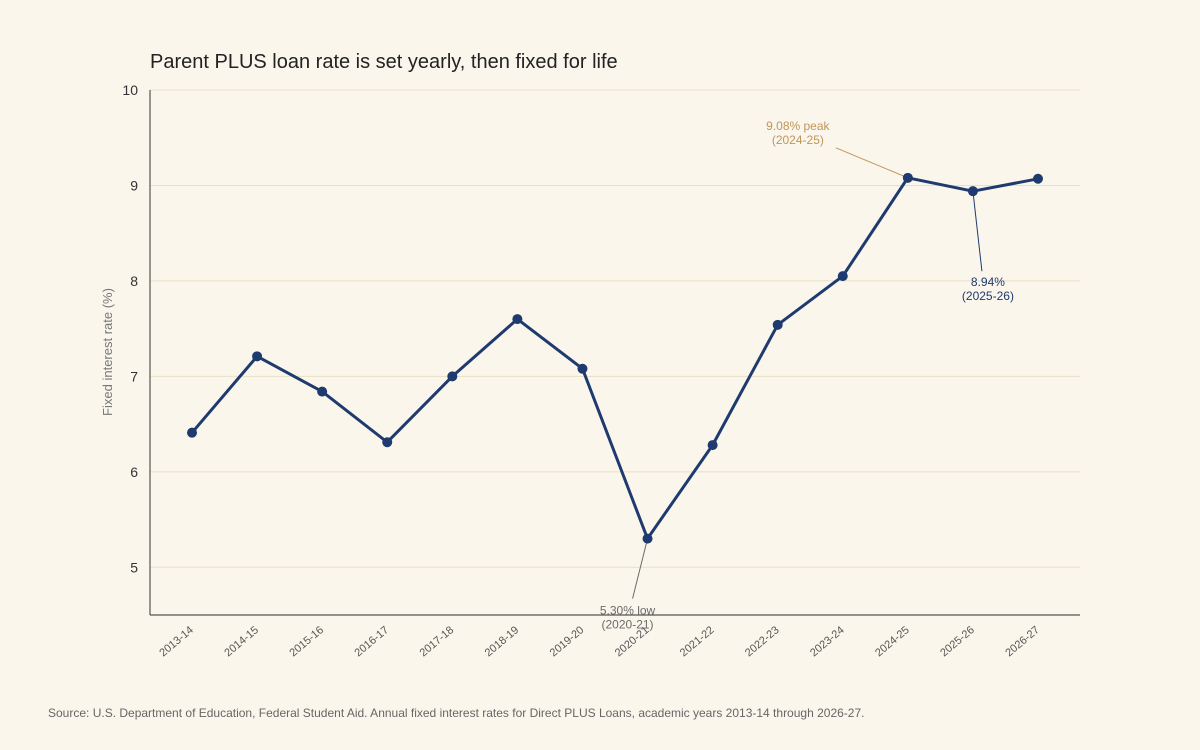 Image resolution: width=1200 pixels, height=750 pixels. Describe the element at coordinates (306, 641) in the screenshot. I see `x-tick-label: 2015-16` at that location.